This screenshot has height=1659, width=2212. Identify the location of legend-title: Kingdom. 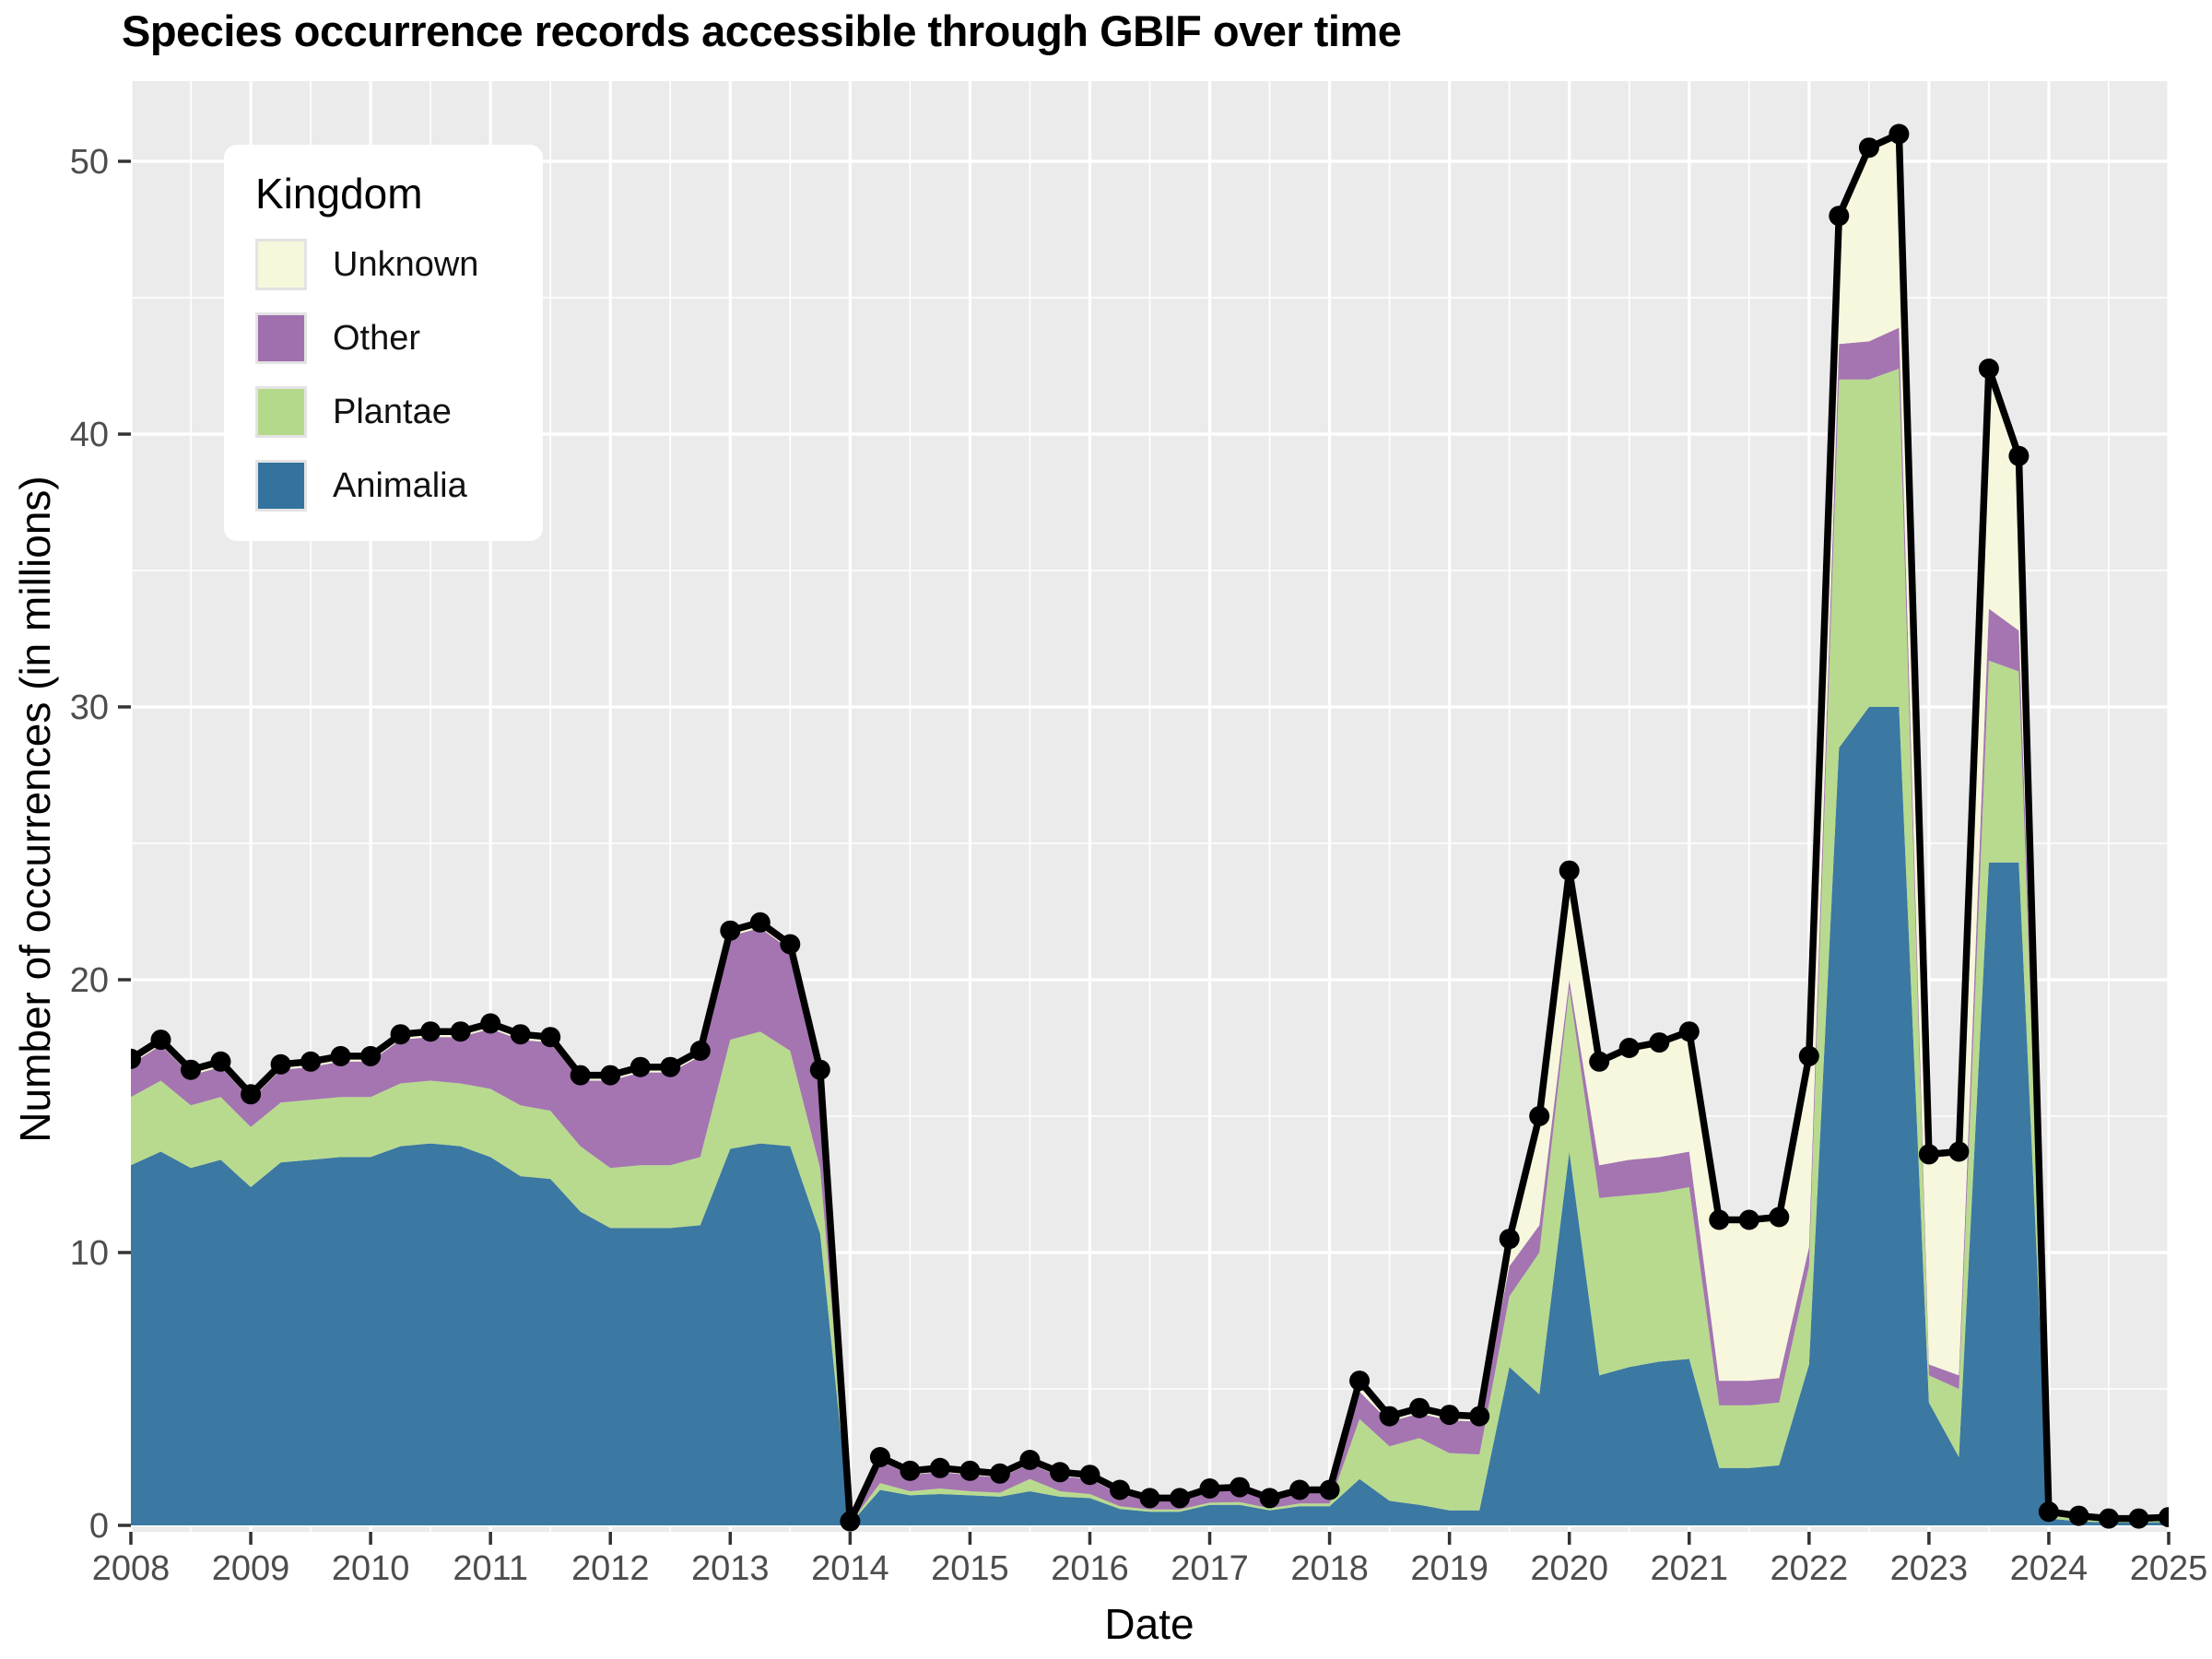
(339, 194).